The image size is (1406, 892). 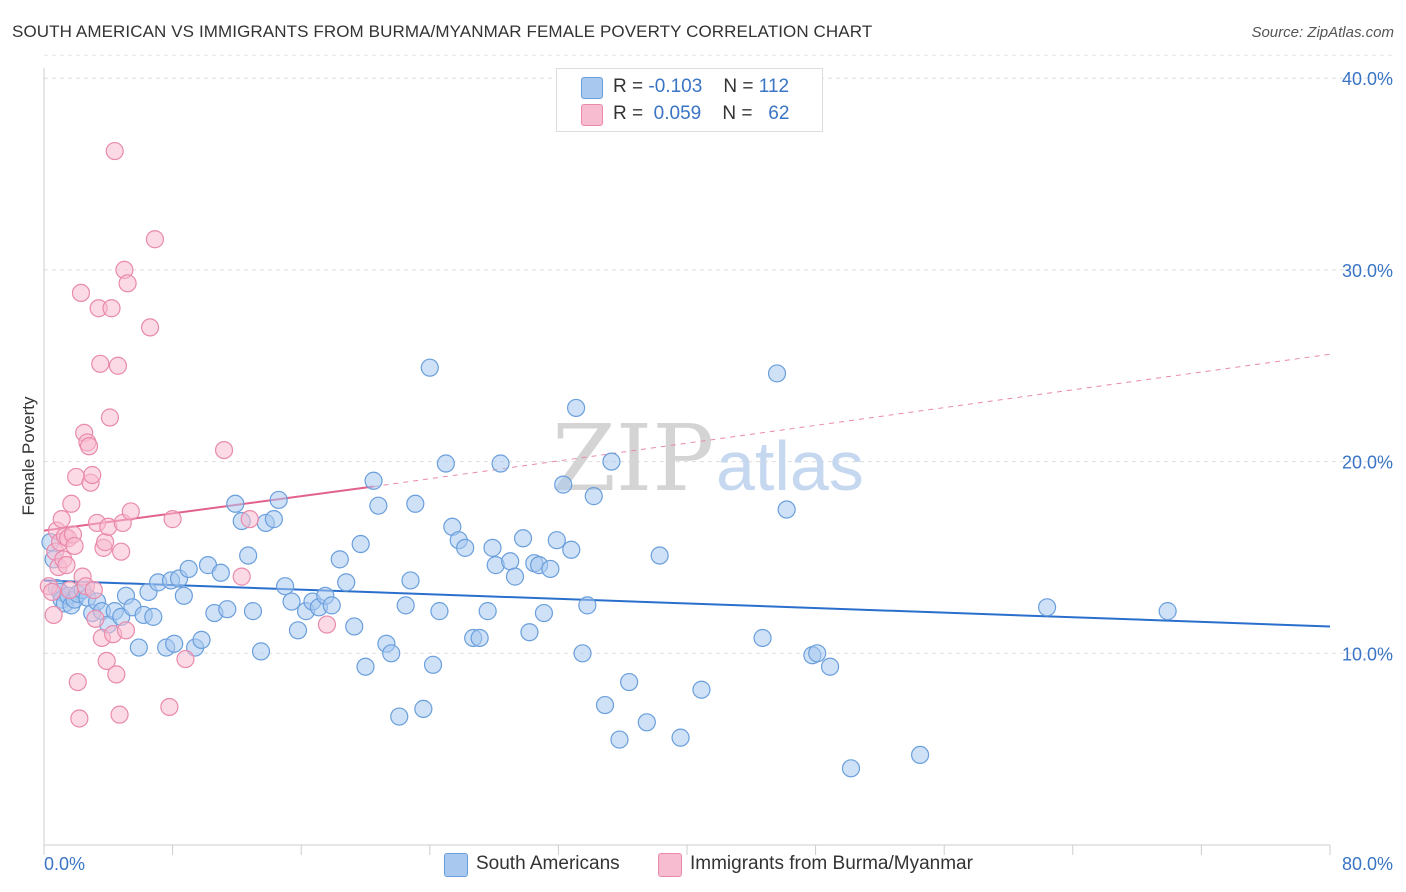 I want to click on y-tick-label: 20.0%, so click(x=1367, y=463).